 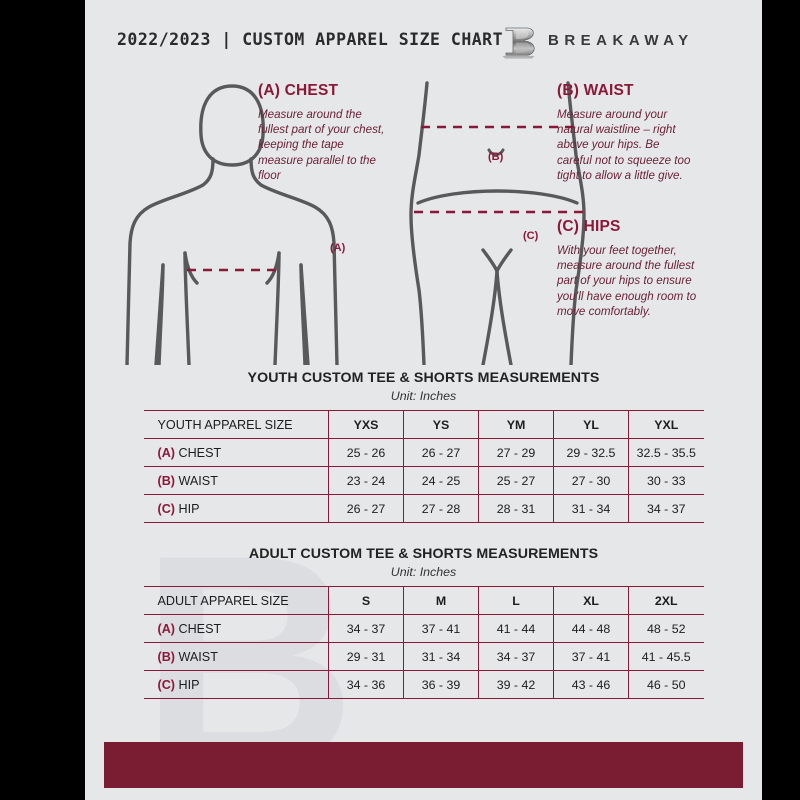 I want to click on adult-waist-l: 34 - 37, so click(x=516, y=656).